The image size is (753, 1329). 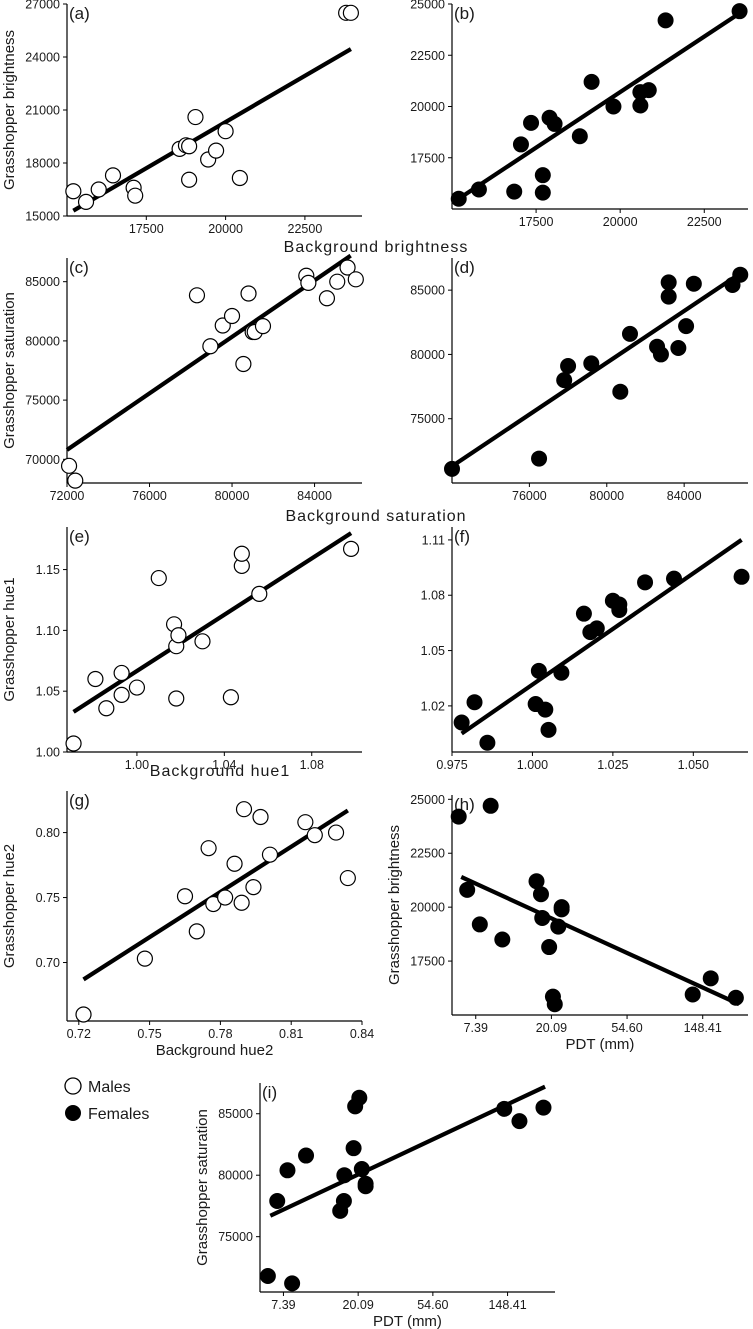 What do you see at coordinates (42, 217) in the screenshot?
I see `y-tick-label: 15000` at bounding box center [42, 217].